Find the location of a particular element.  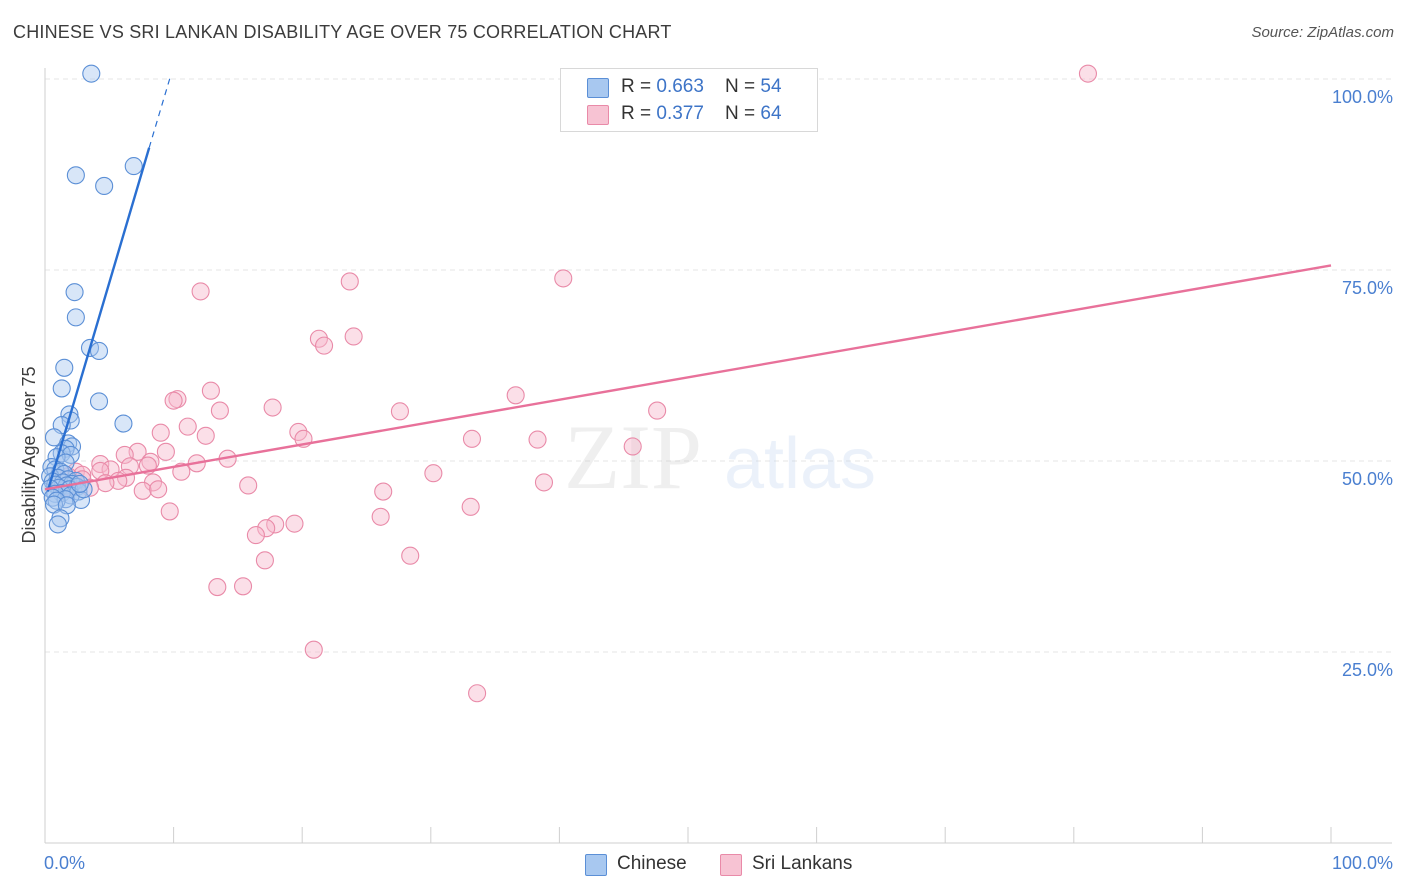

correlation-legend: R = 0.663 N = 54 R = 0.377 N = 64 is located at coordinates (689, 100).